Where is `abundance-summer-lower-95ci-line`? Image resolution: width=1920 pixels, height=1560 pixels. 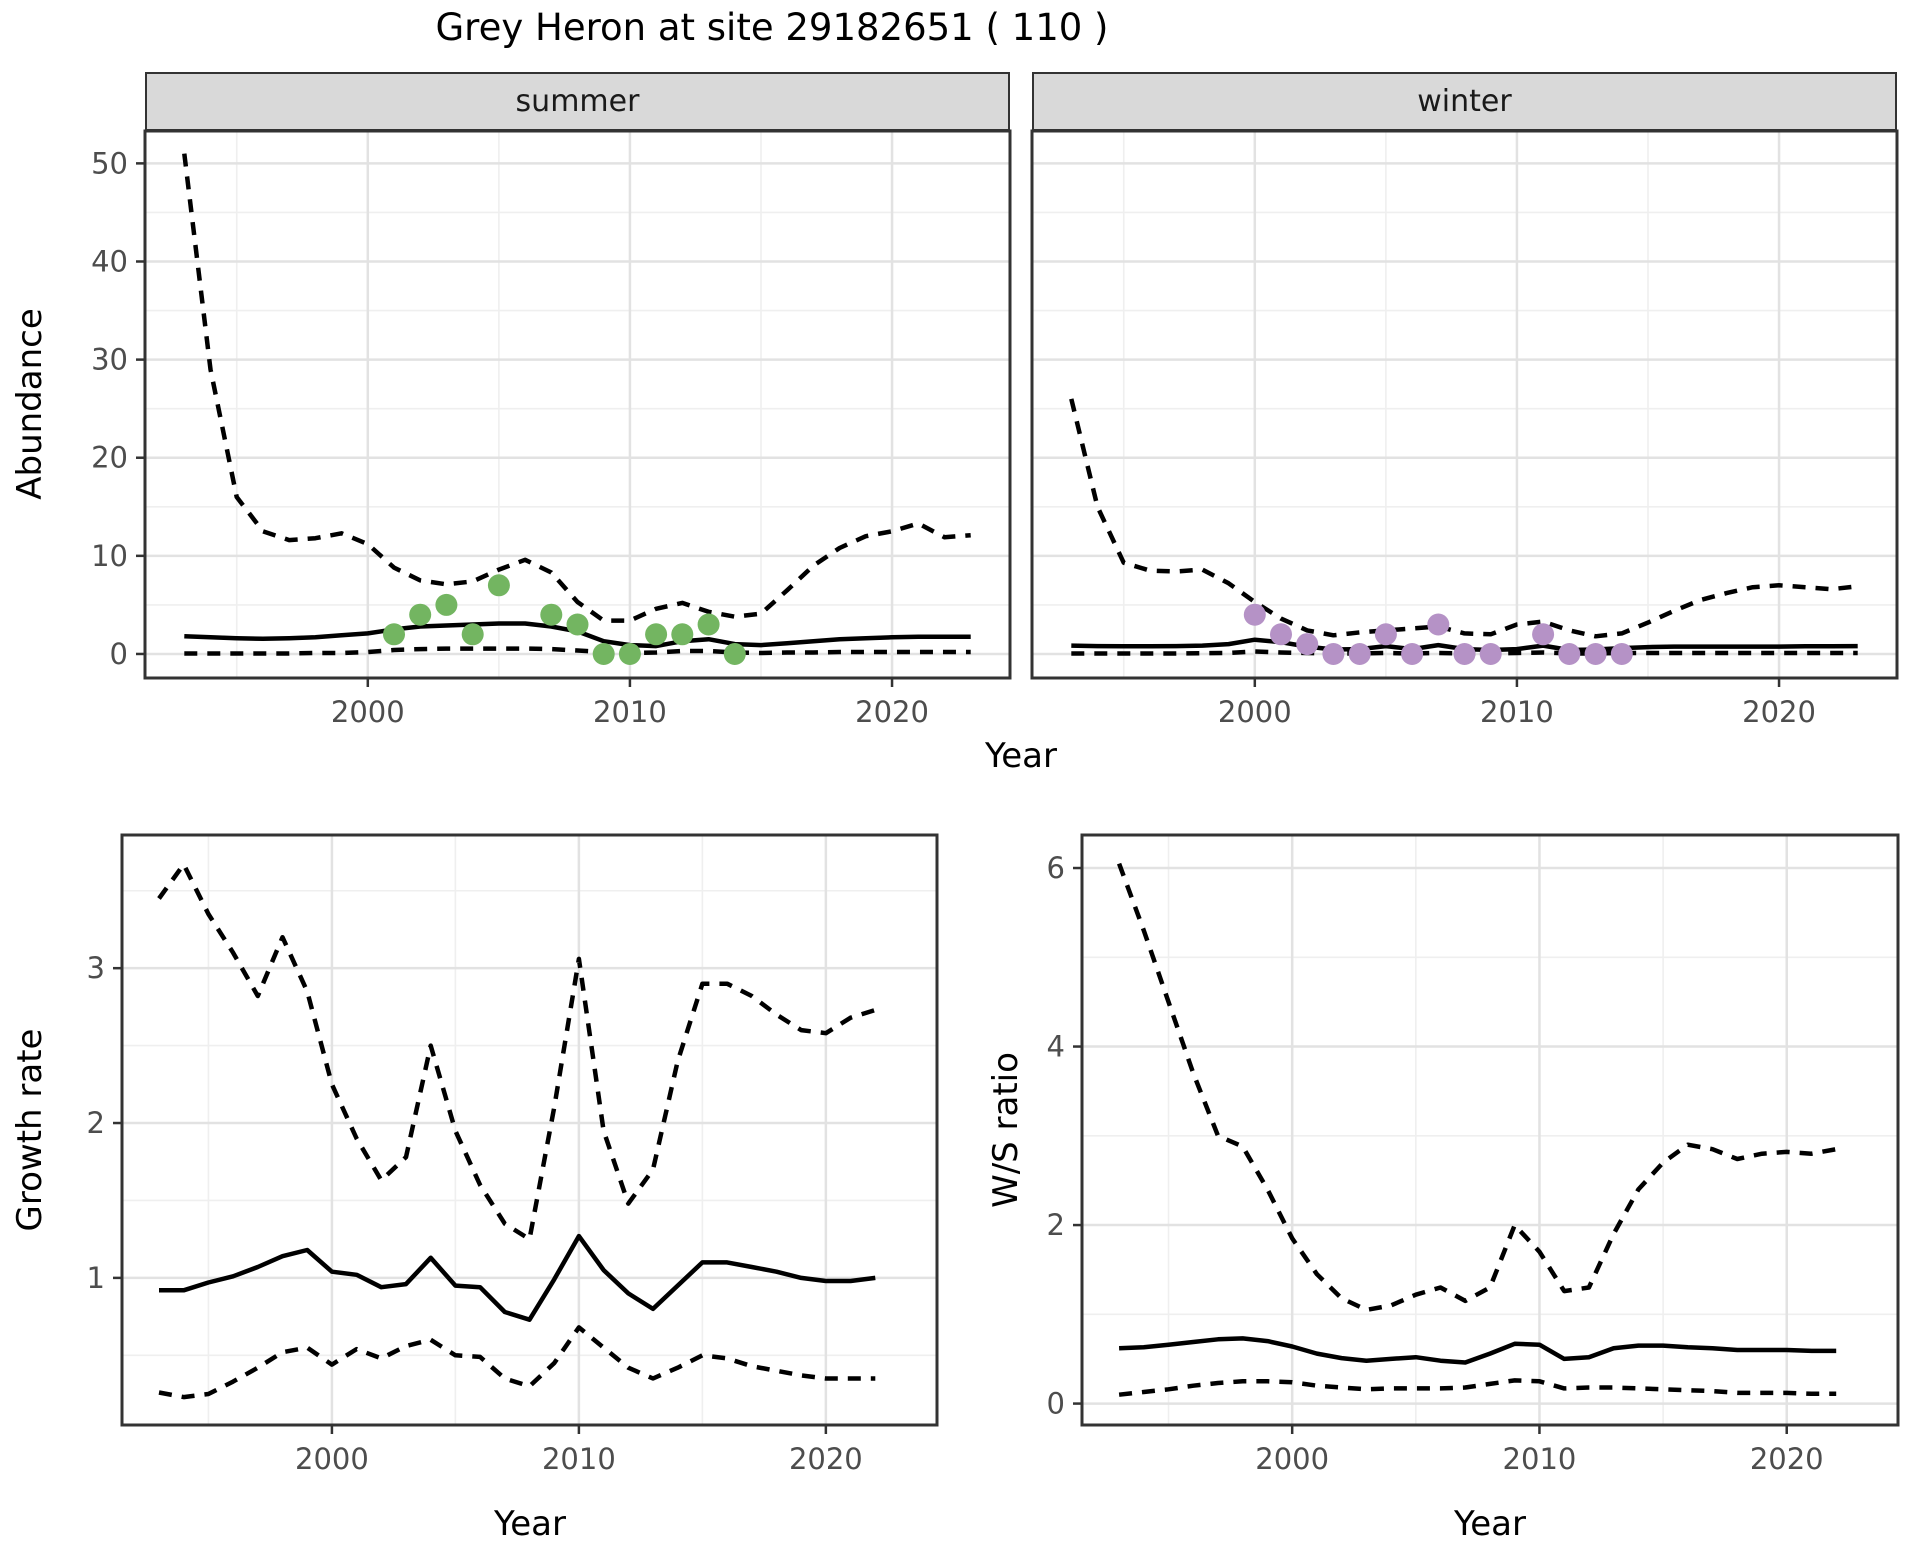 abundance-summer-lower-95ci-line is located at coordinates (577, 651).